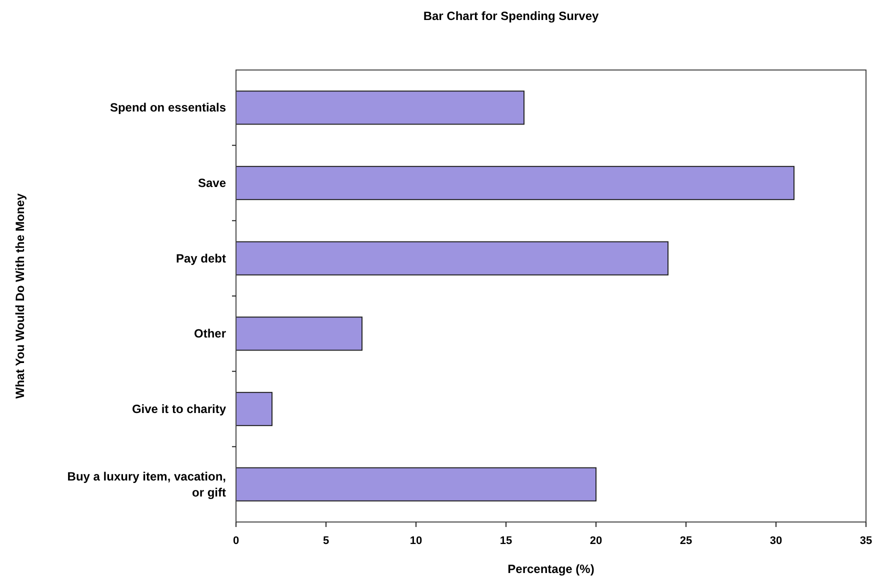  What do you see at coordinates (551, 569) in the screenshot?
I see `x-axis-title: Percentage (%)` at bounding box center [551, 569].